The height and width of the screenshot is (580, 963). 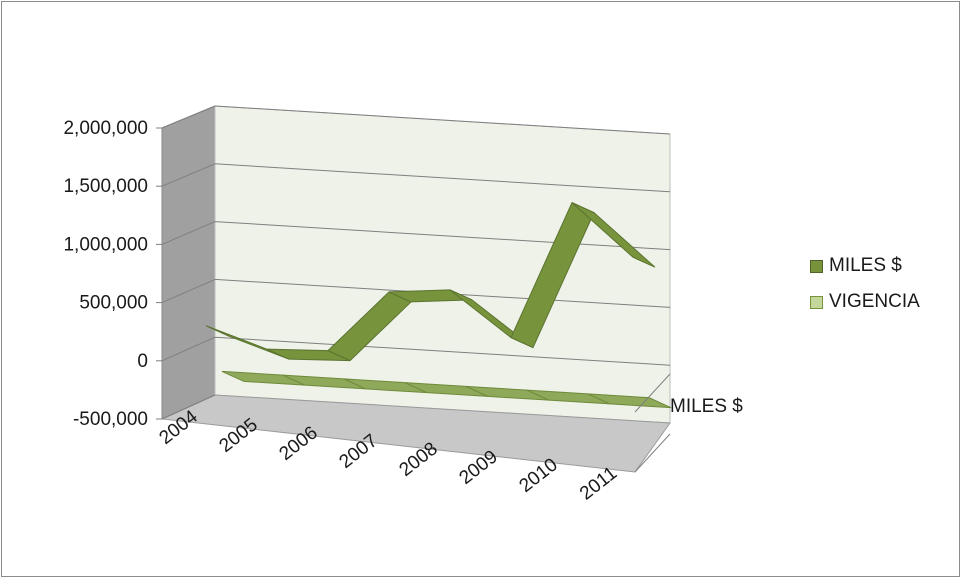 I want to click on legend-item-miles: MILES $, so click(x=865, y=266).